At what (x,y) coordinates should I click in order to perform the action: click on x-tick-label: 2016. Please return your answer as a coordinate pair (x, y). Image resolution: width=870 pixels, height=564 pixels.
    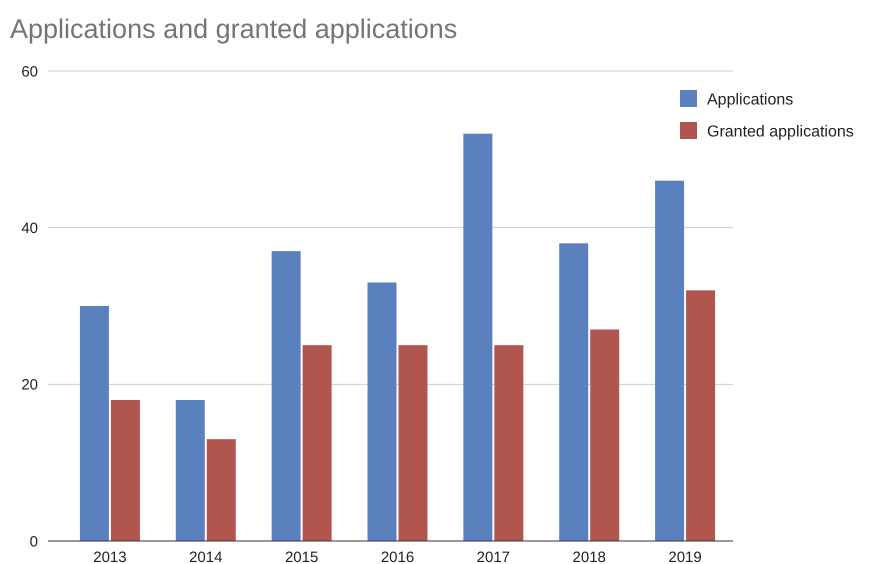
    Looking at the image, I should click on (397, 556).